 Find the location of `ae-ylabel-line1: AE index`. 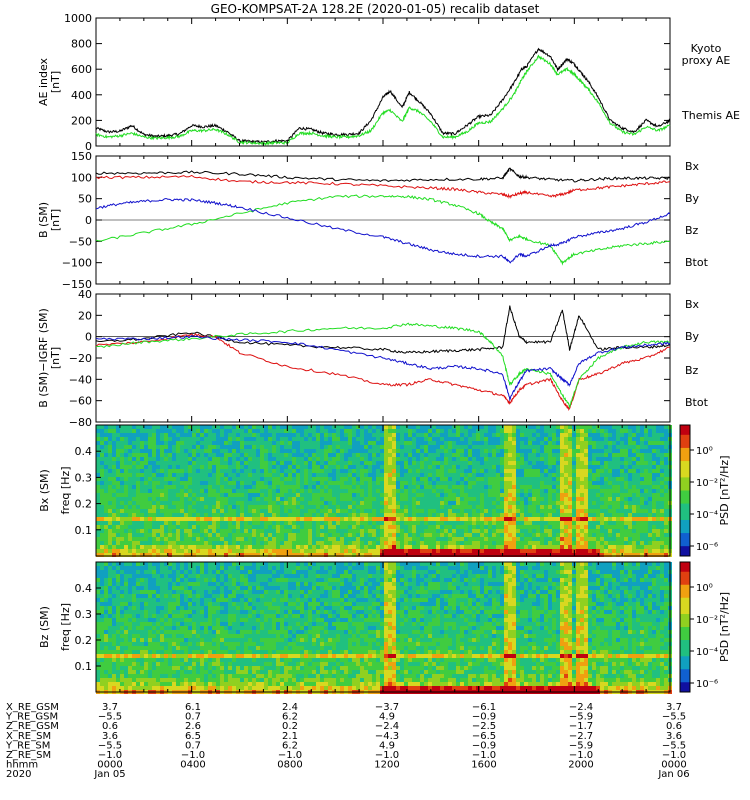

ae-ylabel-line1: AE index is located at coordinates (43, 81).